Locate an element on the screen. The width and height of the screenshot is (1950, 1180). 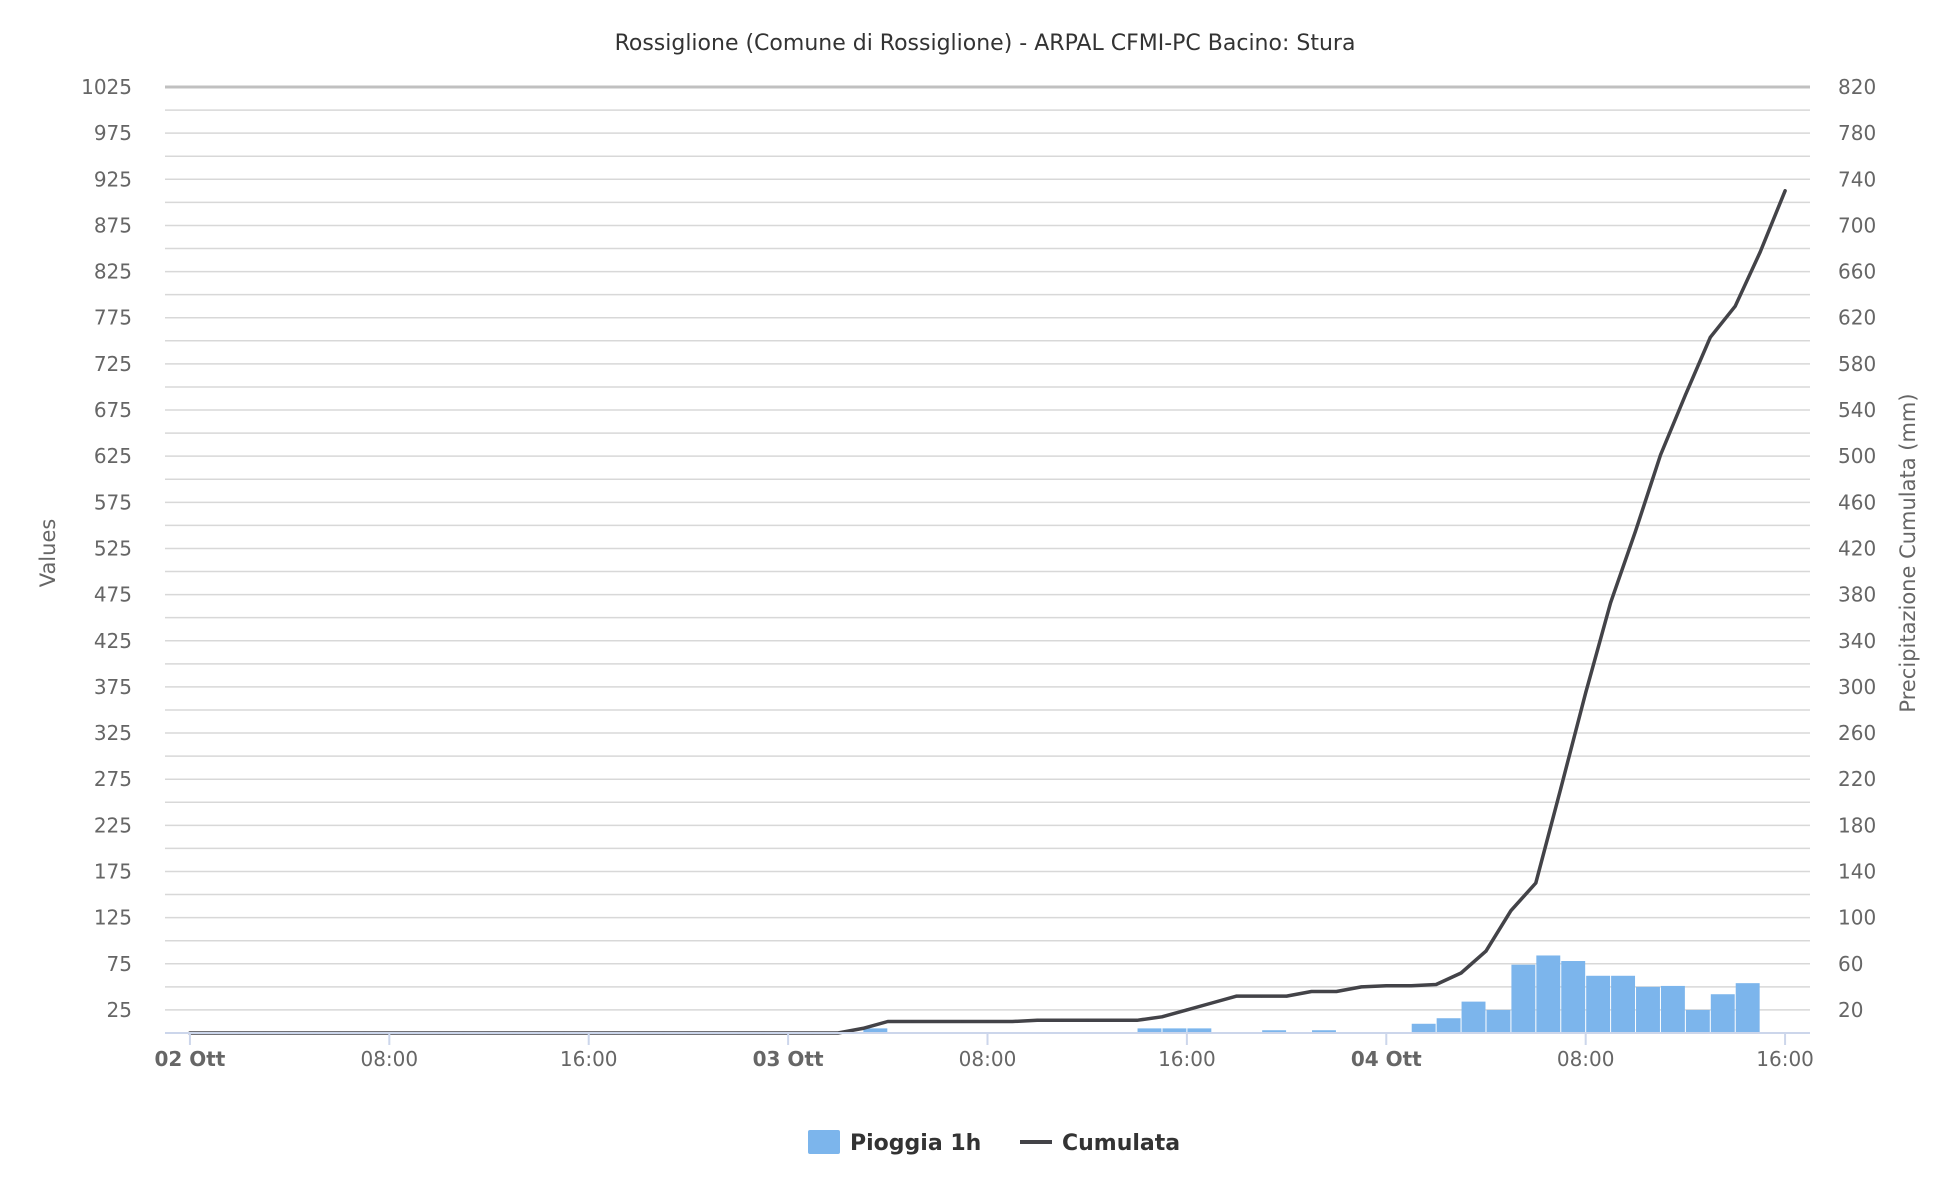
y-tick-label-left: 175 is located at coordinates (113, 871).